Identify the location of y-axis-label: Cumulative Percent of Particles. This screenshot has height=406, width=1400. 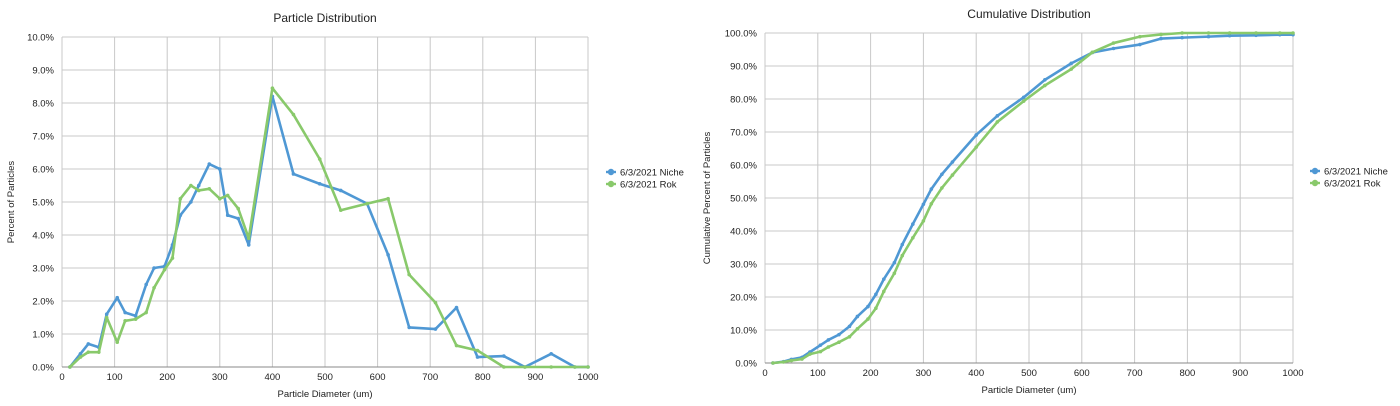
(707, 197).